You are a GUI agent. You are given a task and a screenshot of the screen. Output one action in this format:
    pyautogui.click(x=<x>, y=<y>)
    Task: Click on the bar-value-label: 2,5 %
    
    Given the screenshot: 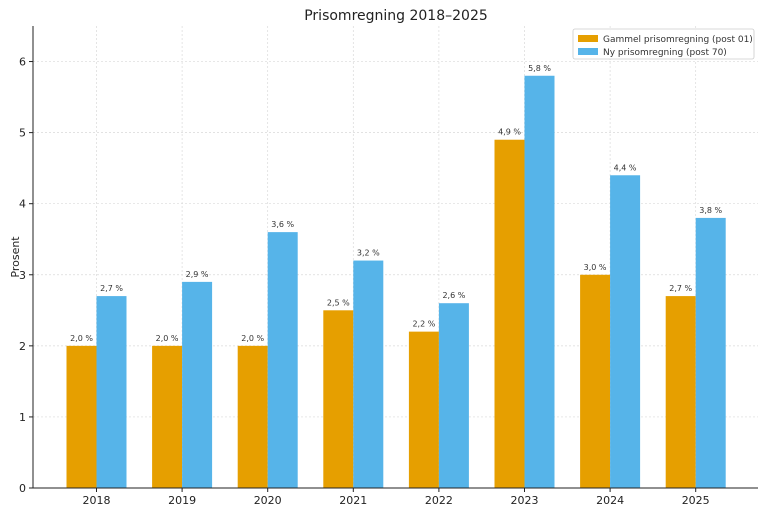 What is the action you would take?
    pyautogui.click(x=338, y=302)
    